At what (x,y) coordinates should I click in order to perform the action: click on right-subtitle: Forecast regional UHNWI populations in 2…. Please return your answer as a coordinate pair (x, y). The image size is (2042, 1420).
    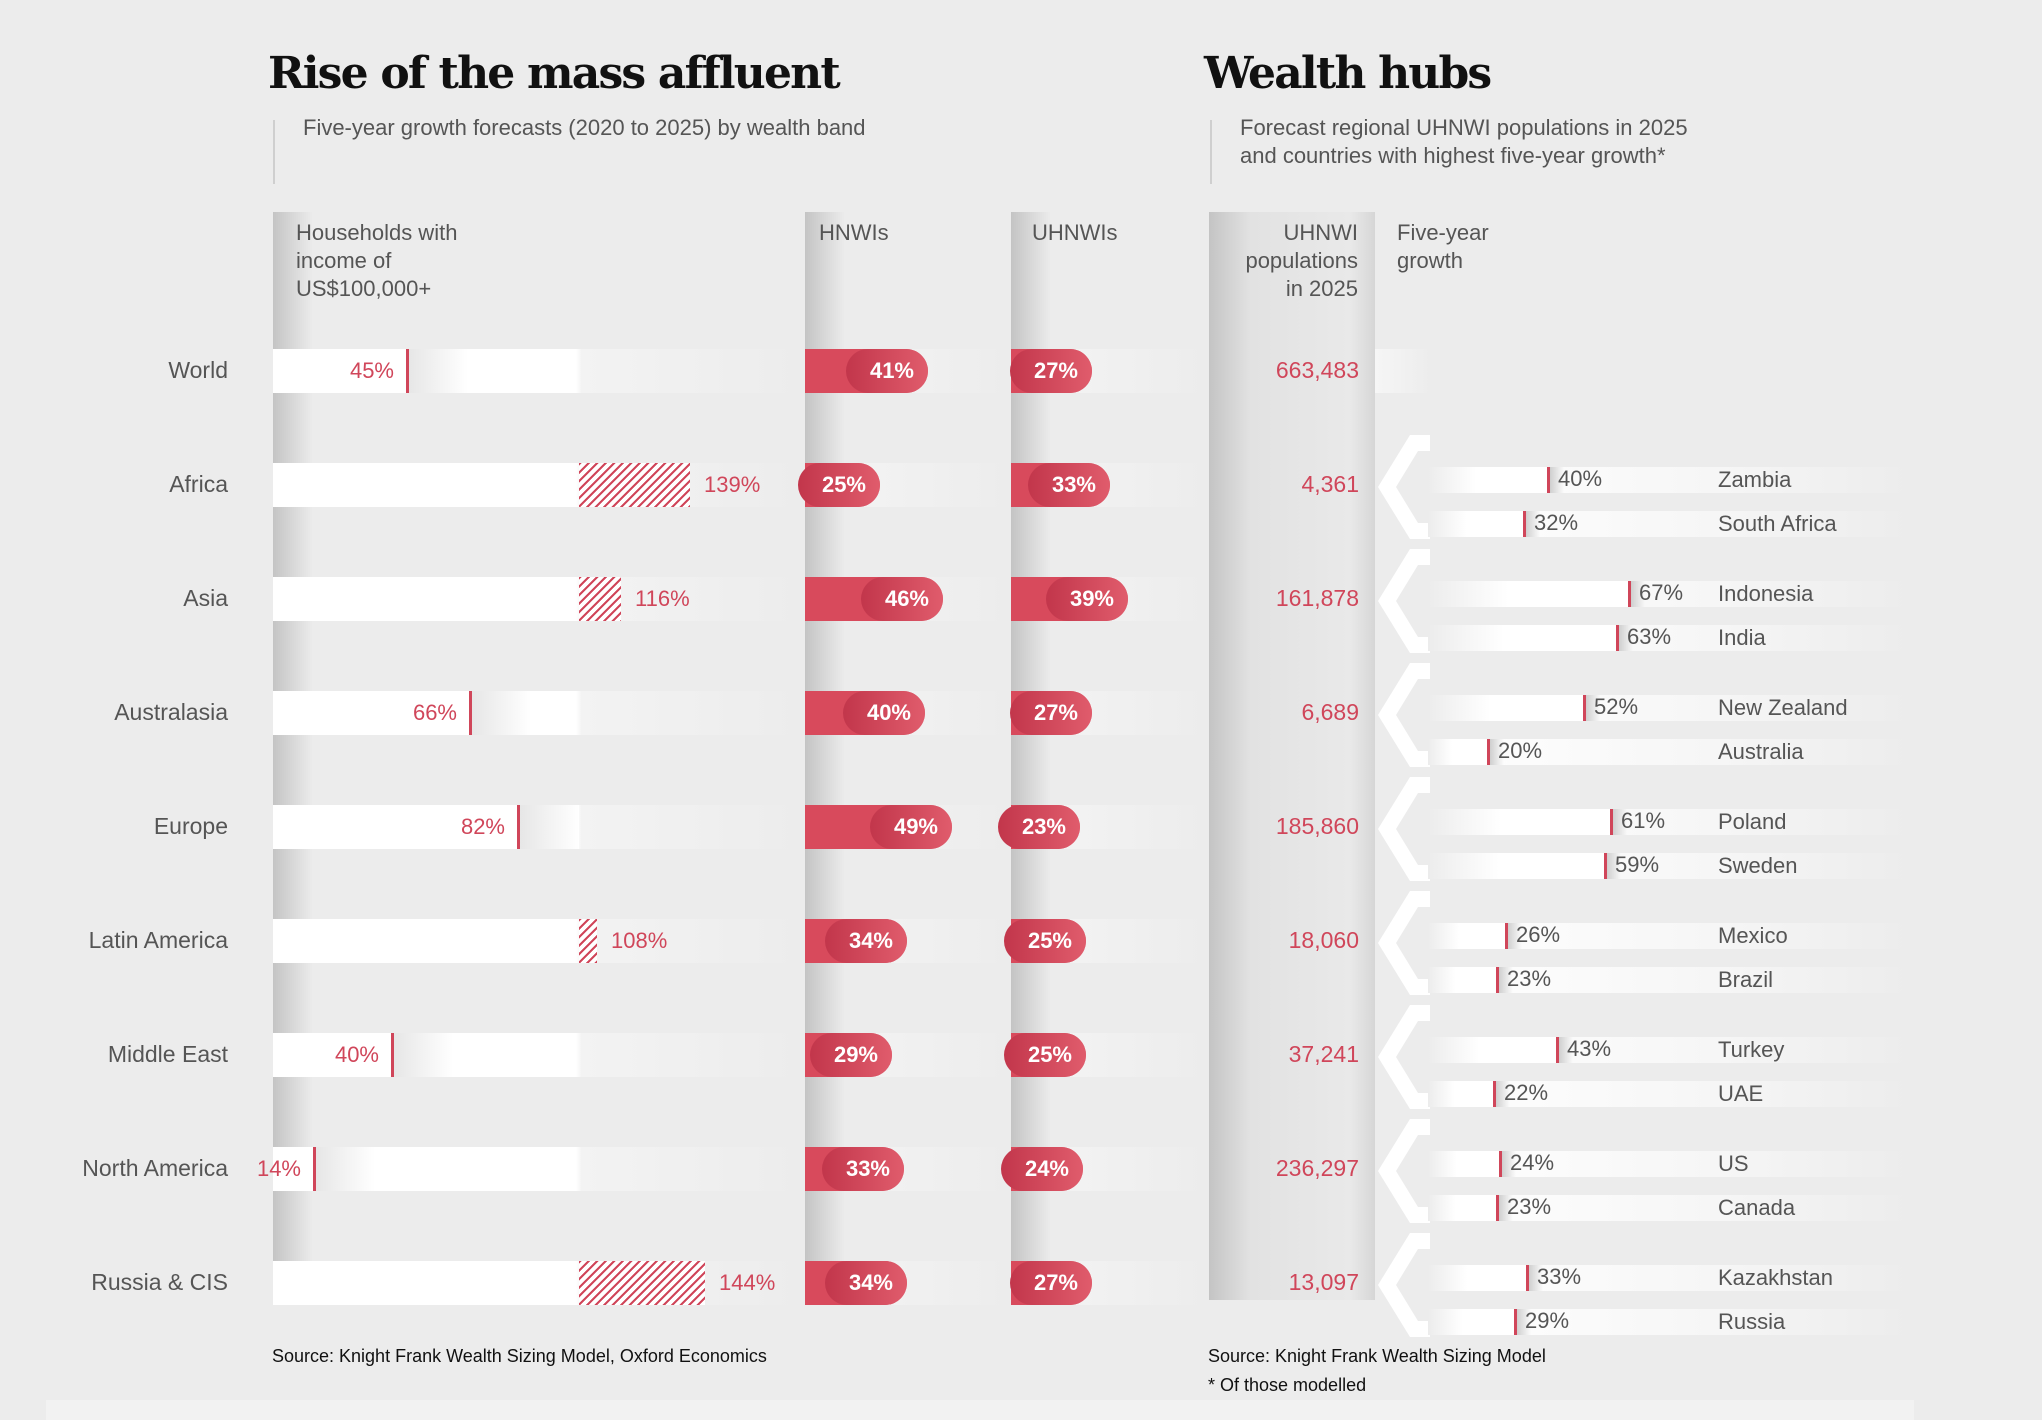
    Looking at the image, I should click on (1464, 142).